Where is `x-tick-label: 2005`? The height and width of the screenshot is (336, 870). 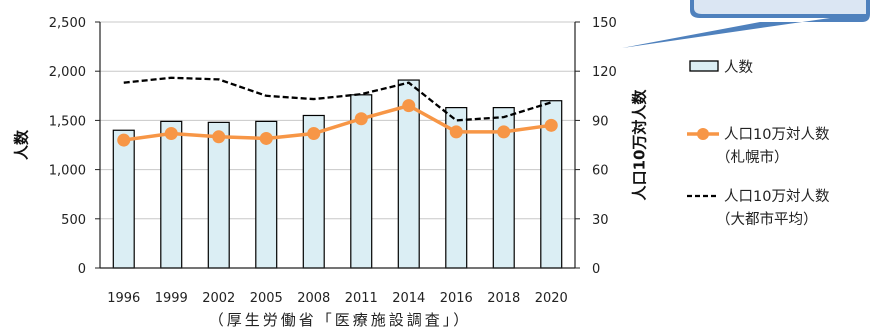
x-tick-label: 2005 is located at coordinates (266, 298).